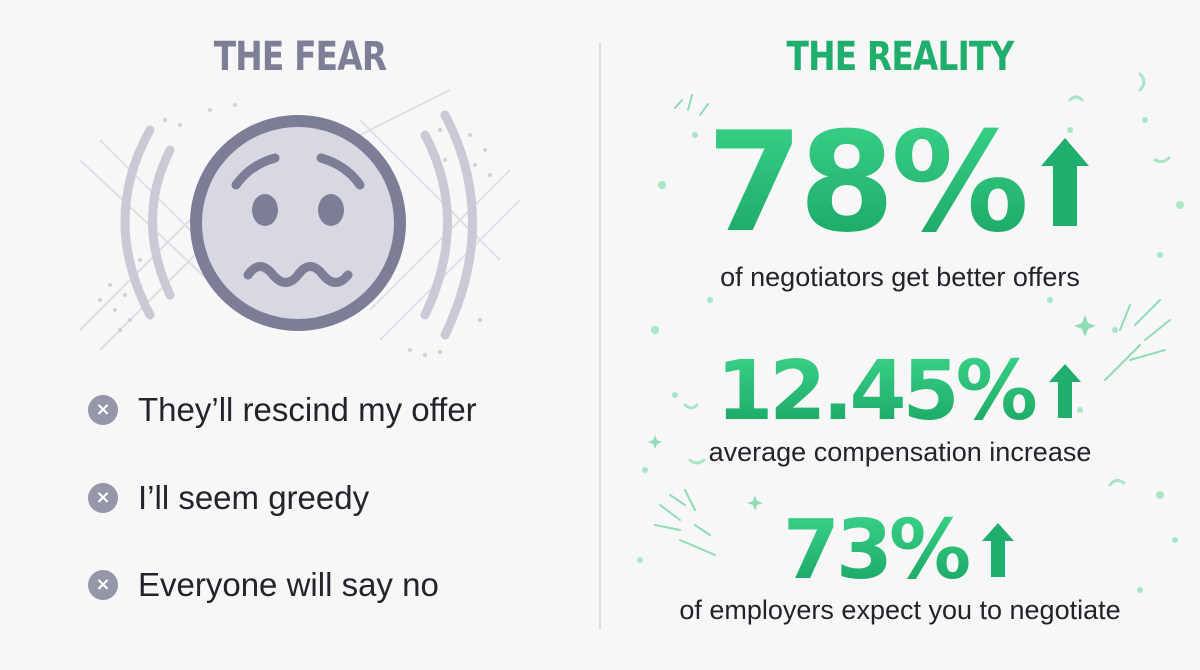 The image size is (1200, 670). I want to click on stat-block: 78% of negotiators get better offers, so click(900, 197).